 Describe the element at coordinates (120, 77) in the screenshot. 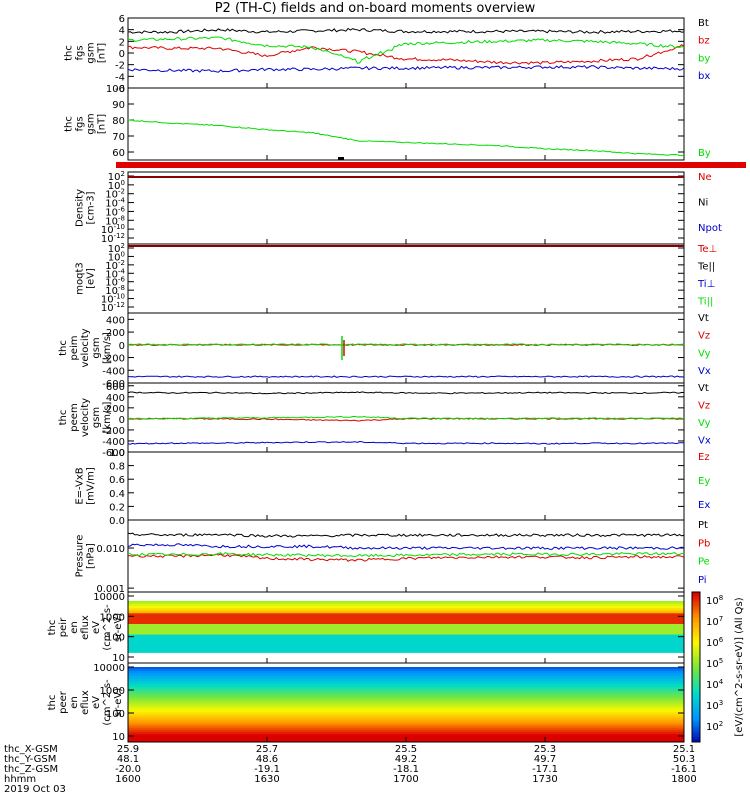

I see `y-tick-label: -4` at that location.